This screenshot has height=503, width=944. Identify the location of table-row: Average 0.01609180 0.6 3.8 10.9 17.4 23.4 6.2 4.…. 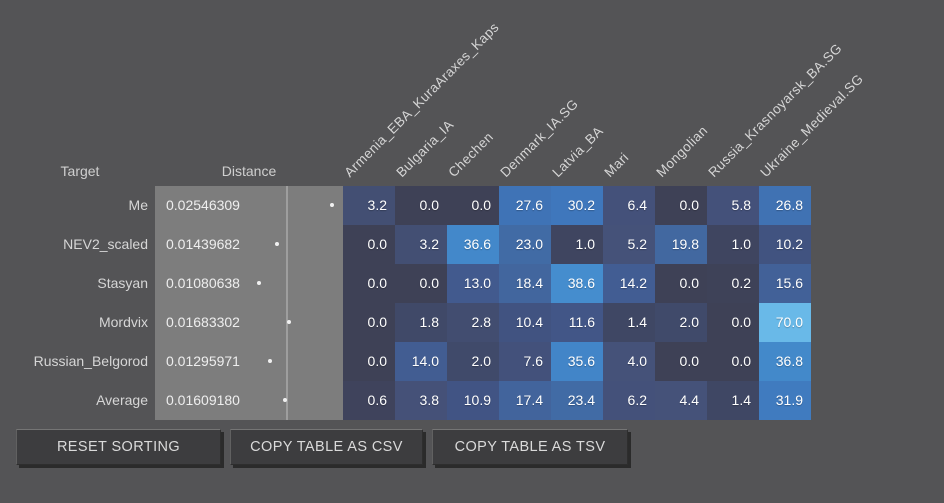
(472, 400).